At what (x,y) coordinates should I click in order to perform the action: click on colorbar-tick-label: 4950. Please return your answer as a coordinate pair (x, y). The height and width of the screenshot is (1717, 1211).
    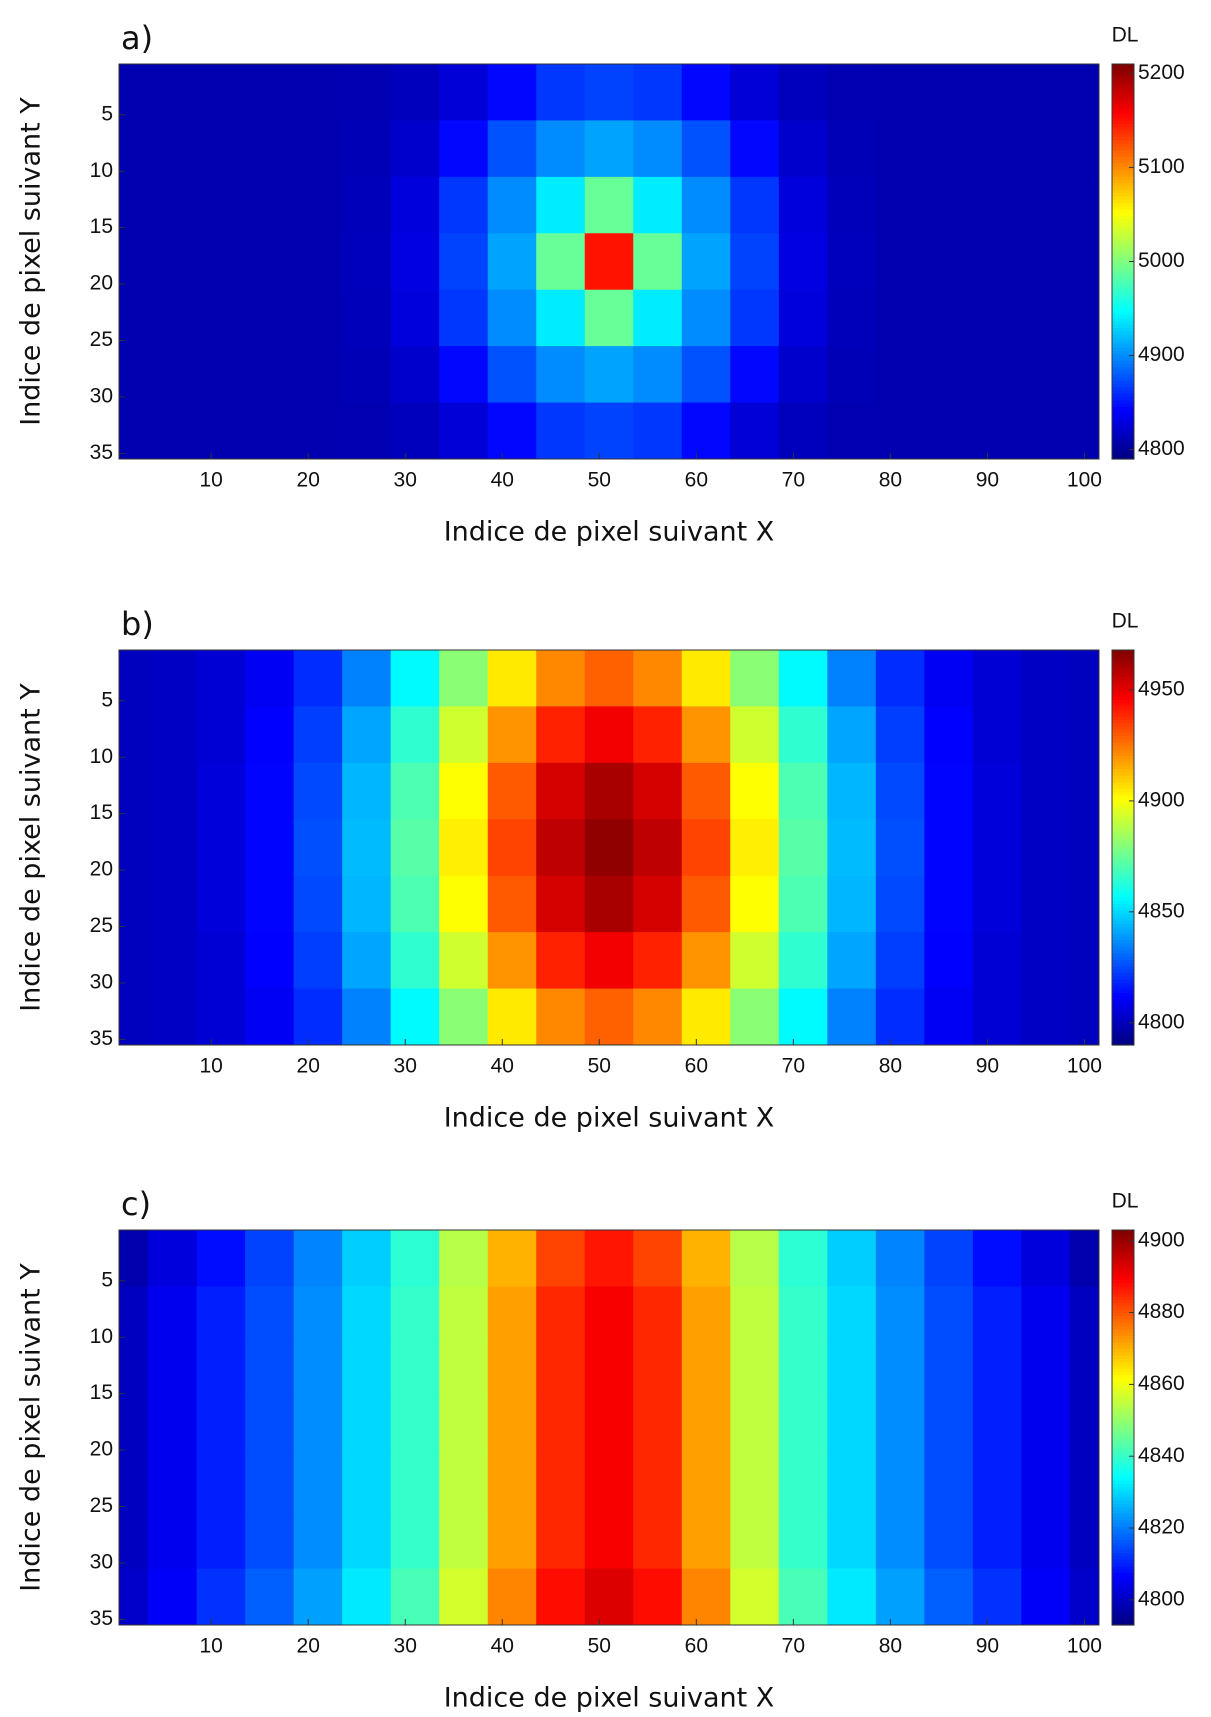
    Looking at the image, I should click on (1161, 688).